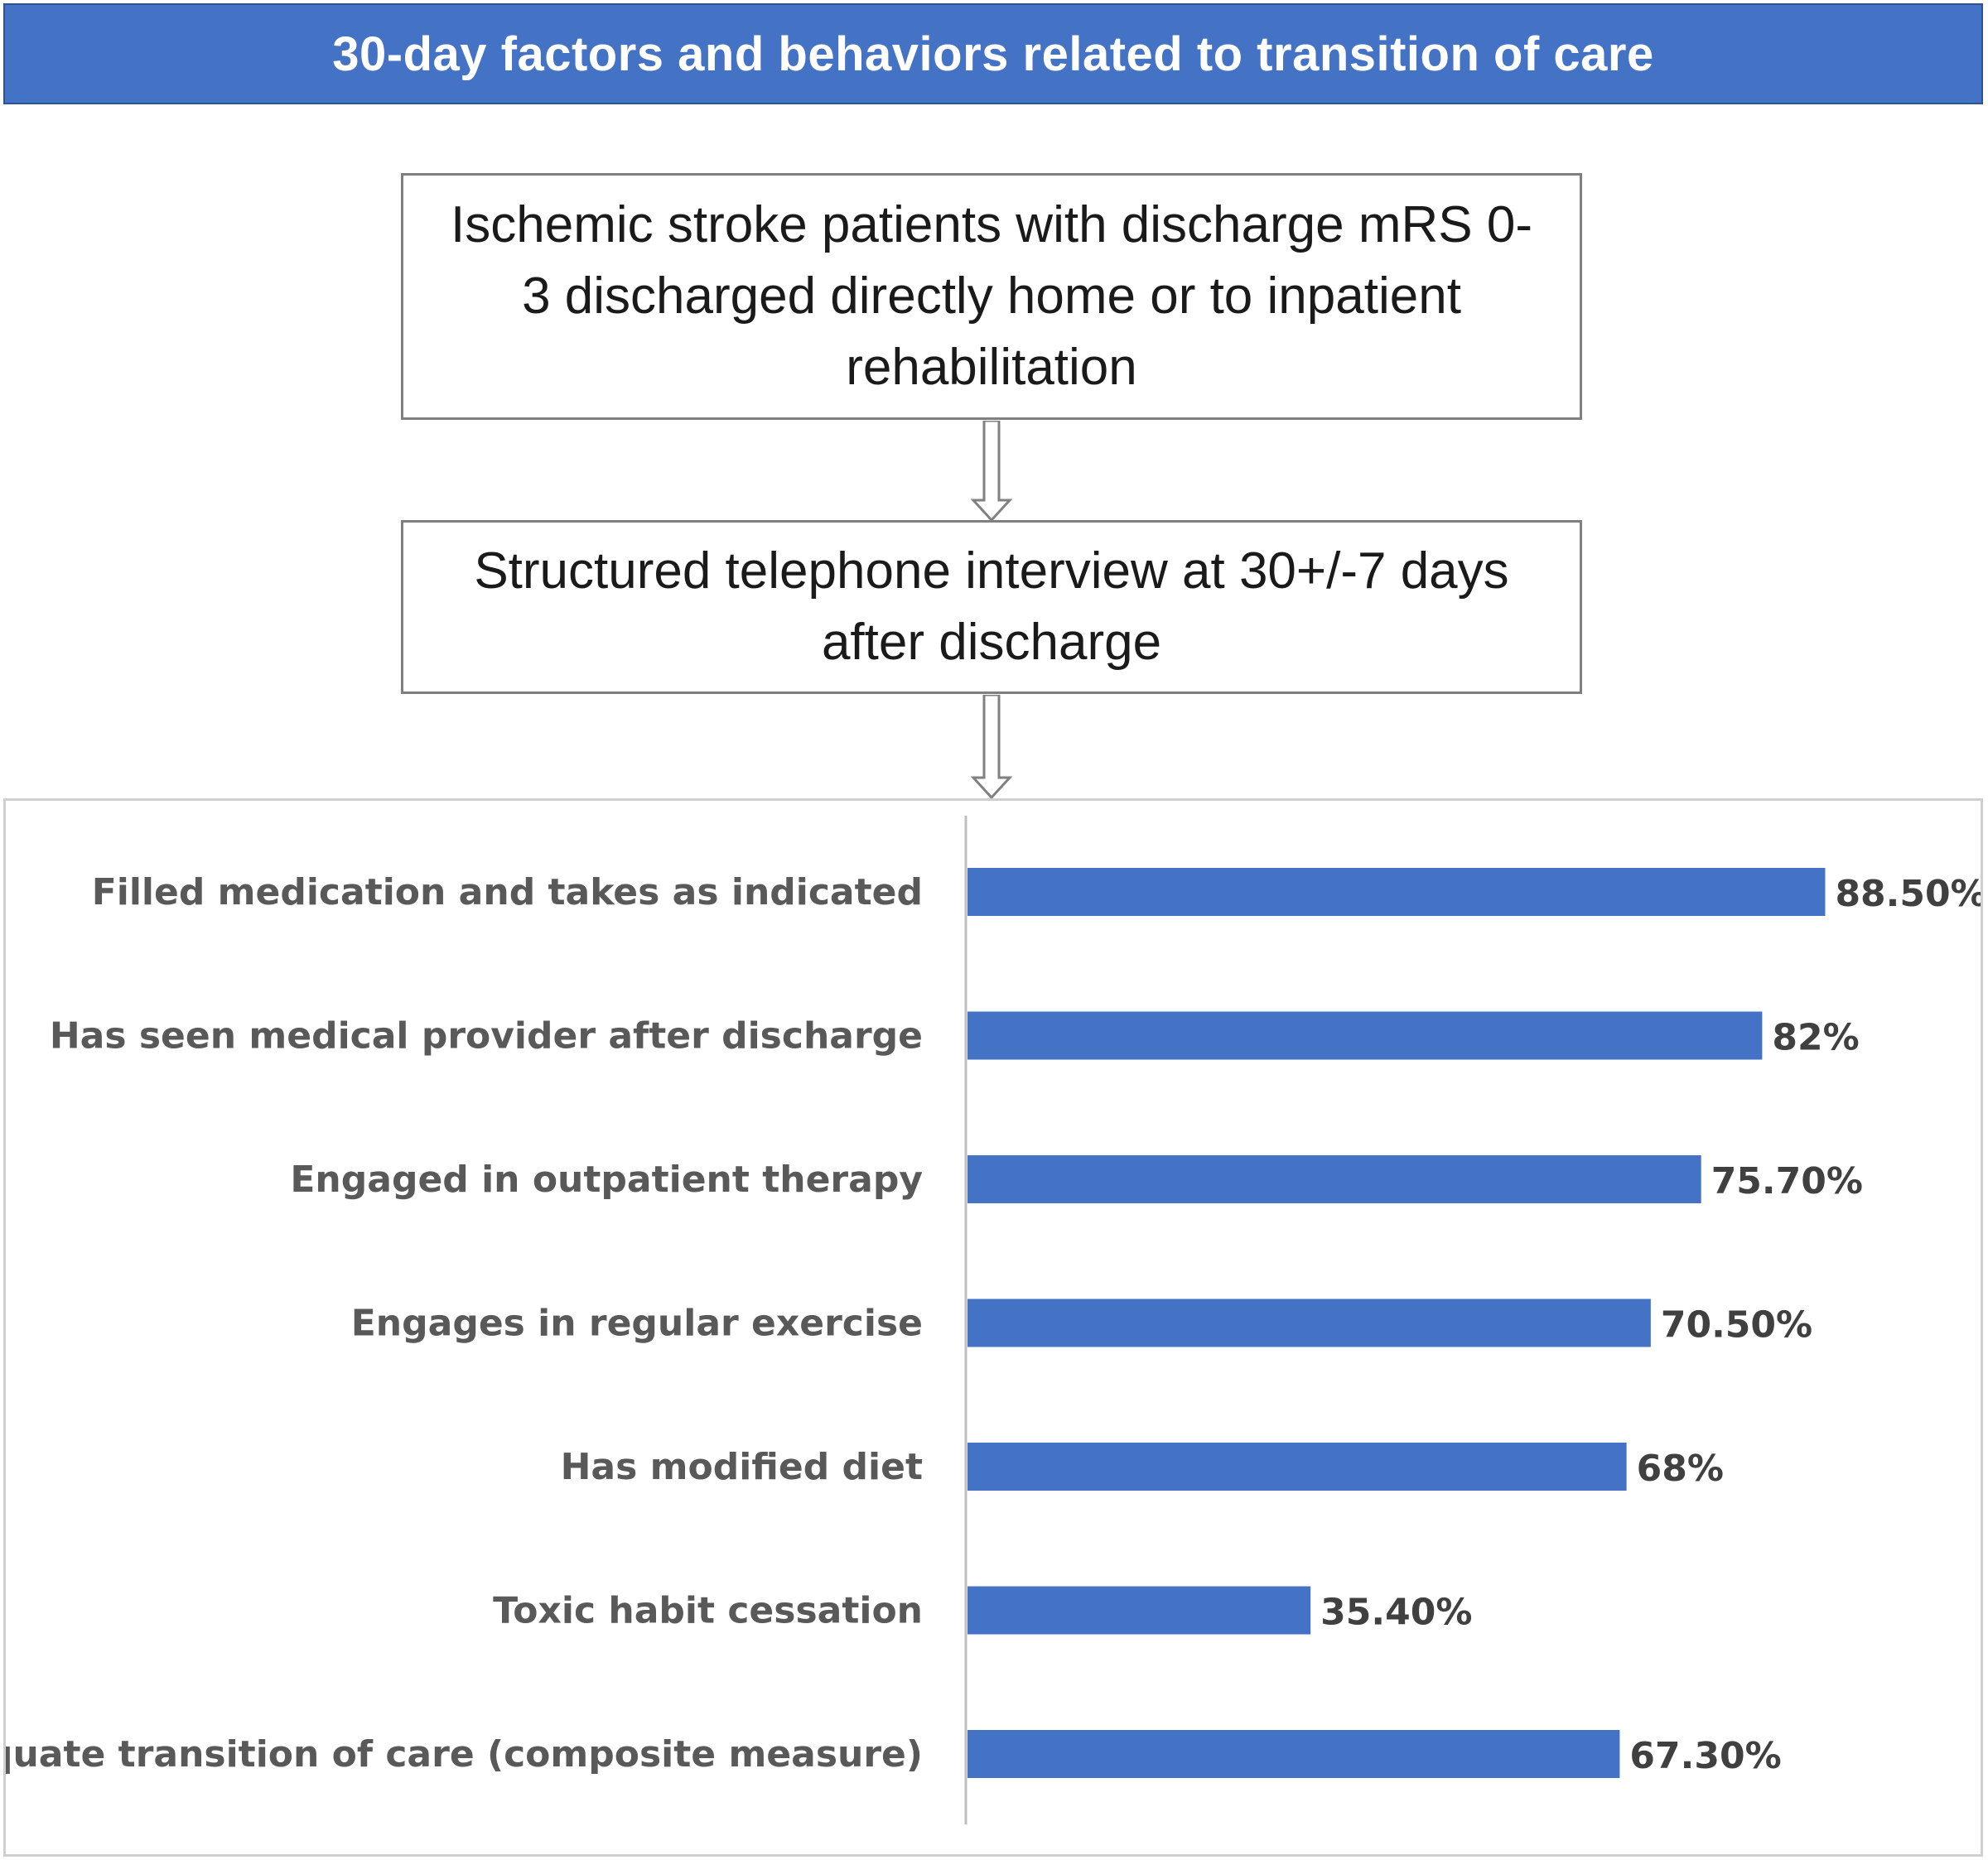 The width and height of the screenshot is (1988, 1860). What do you see at coordinates (1815, 1038) in the screenshot?
I see `data-label: 82%` at bounding box center [1815, 1038].